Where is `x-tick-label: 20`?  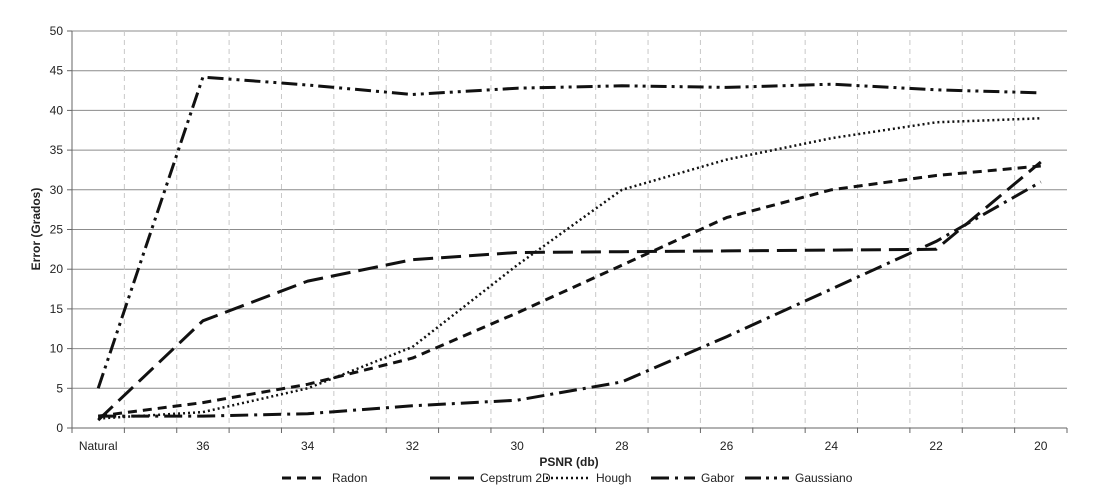
x-tick-label: 20 is located at coordinates (1041, 446).